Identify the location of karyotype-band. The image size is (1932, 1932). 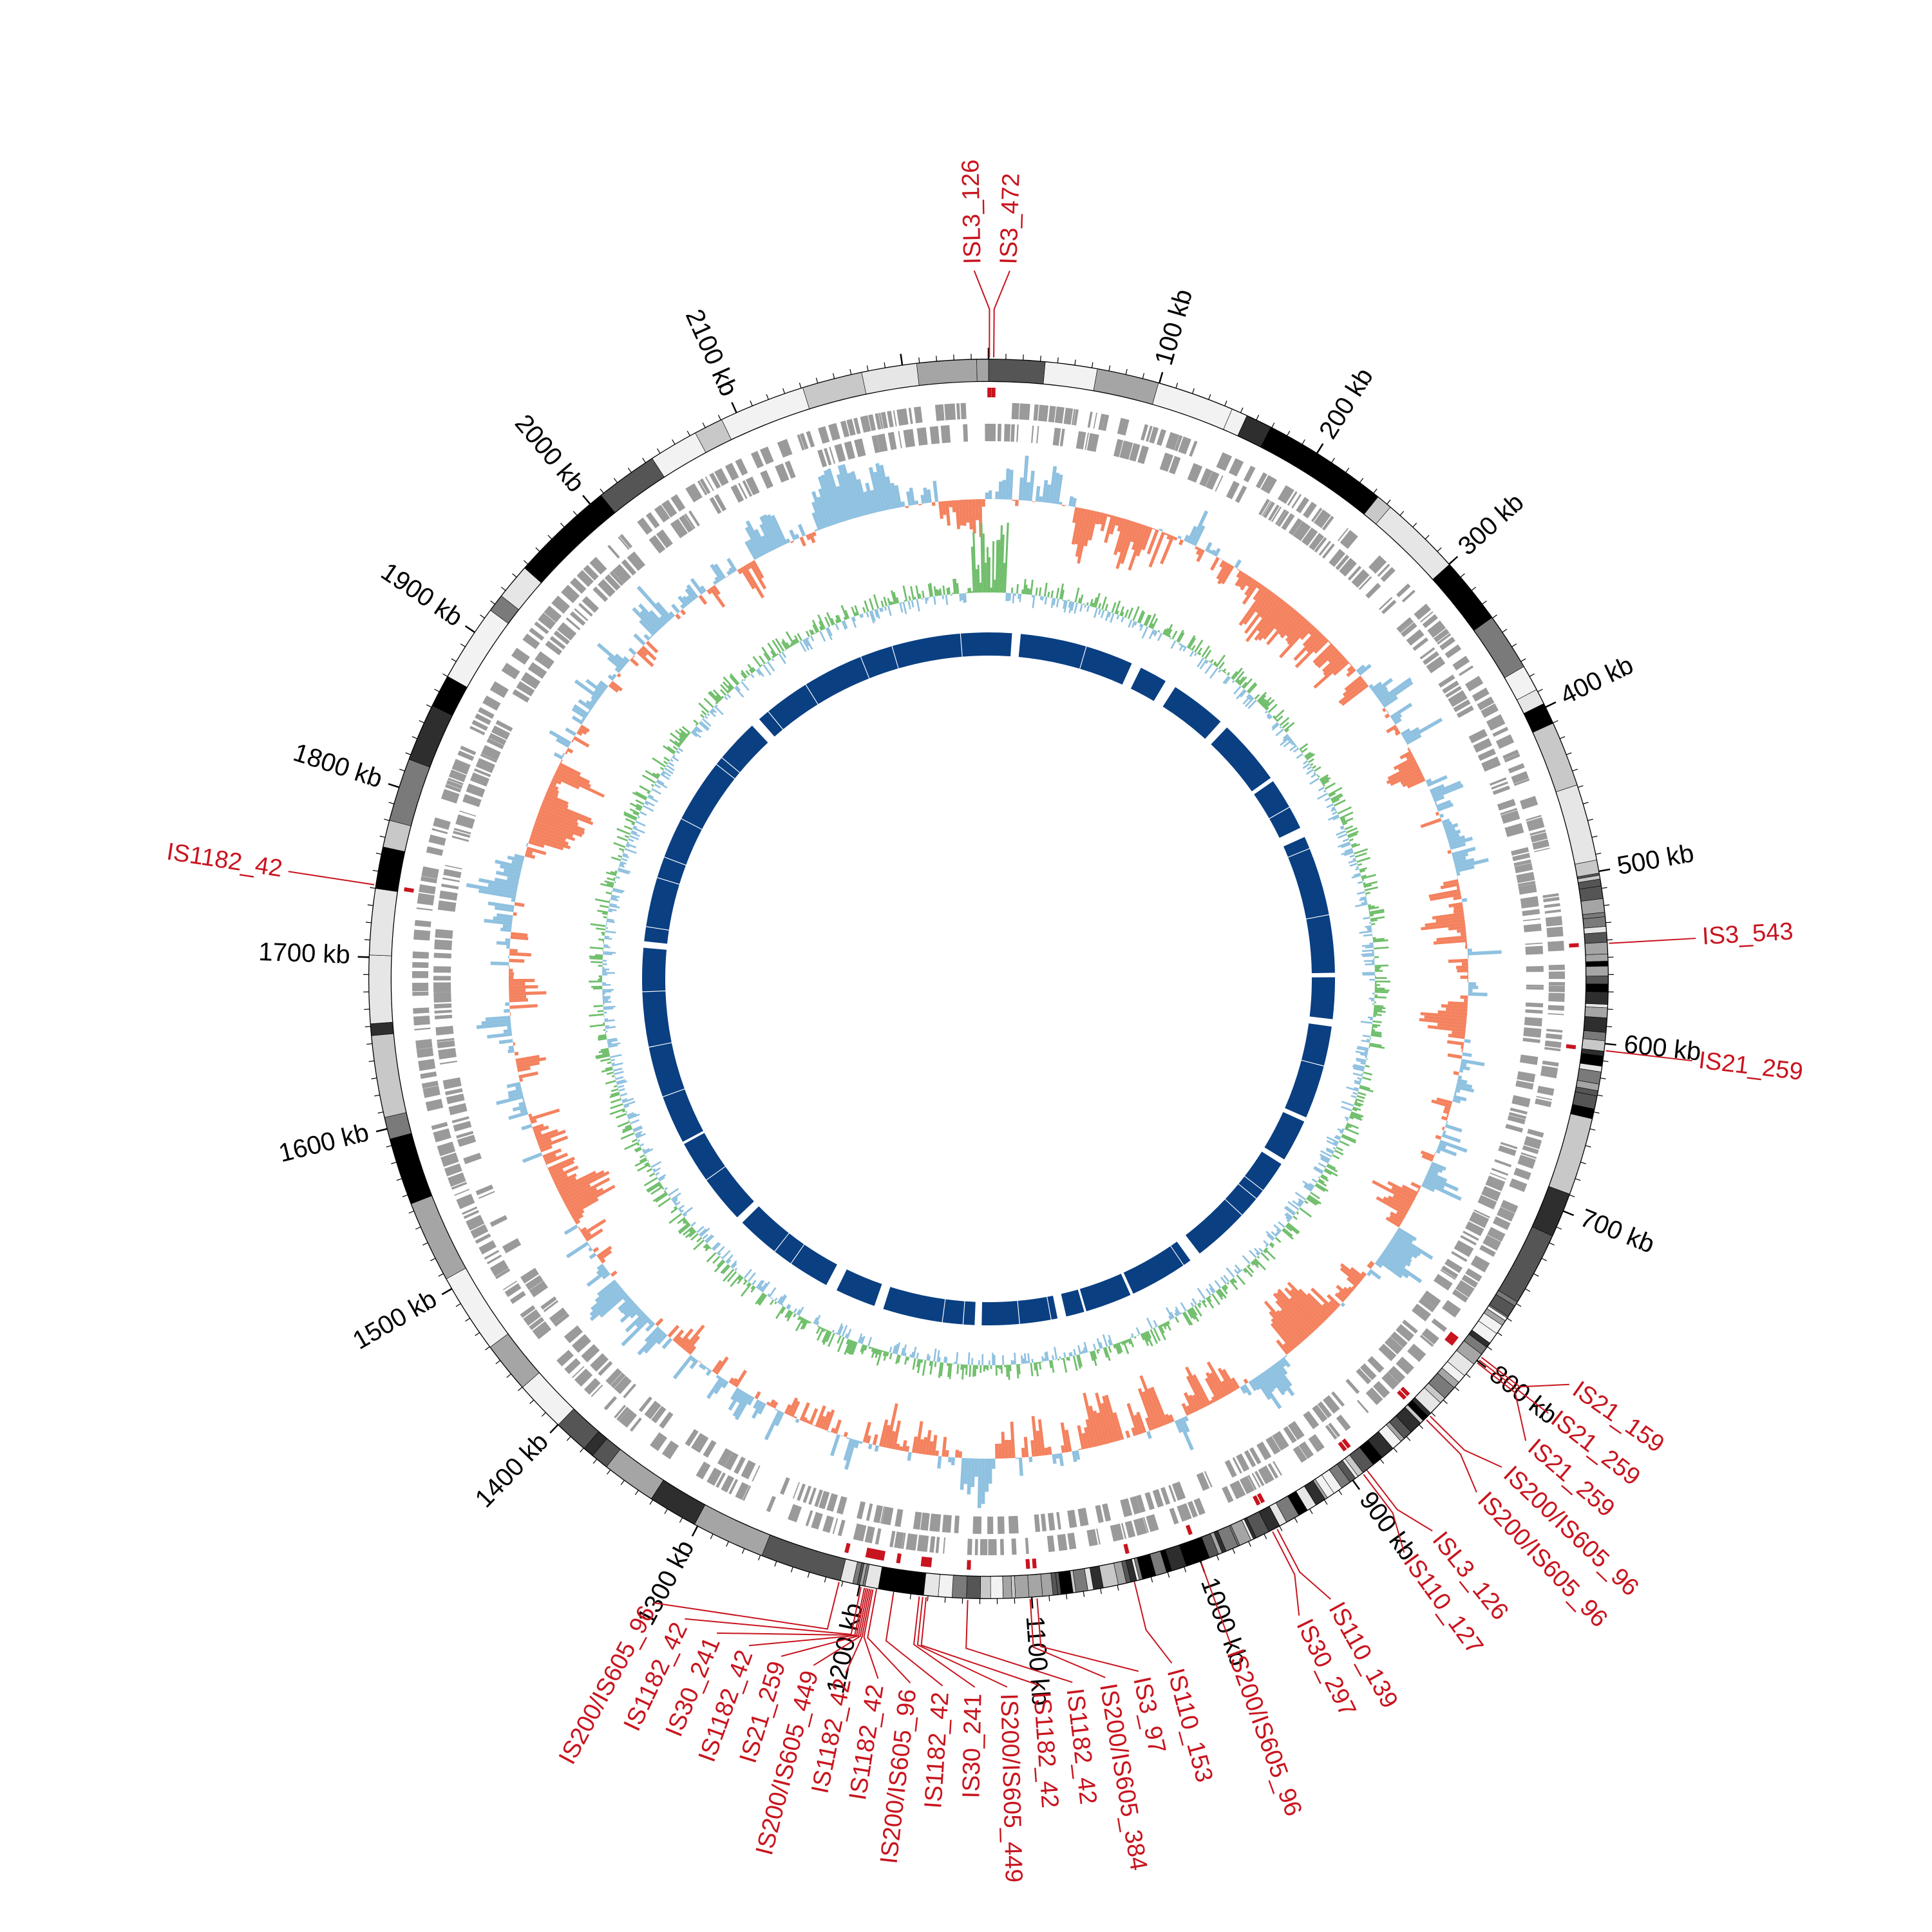
(1525, 1264).